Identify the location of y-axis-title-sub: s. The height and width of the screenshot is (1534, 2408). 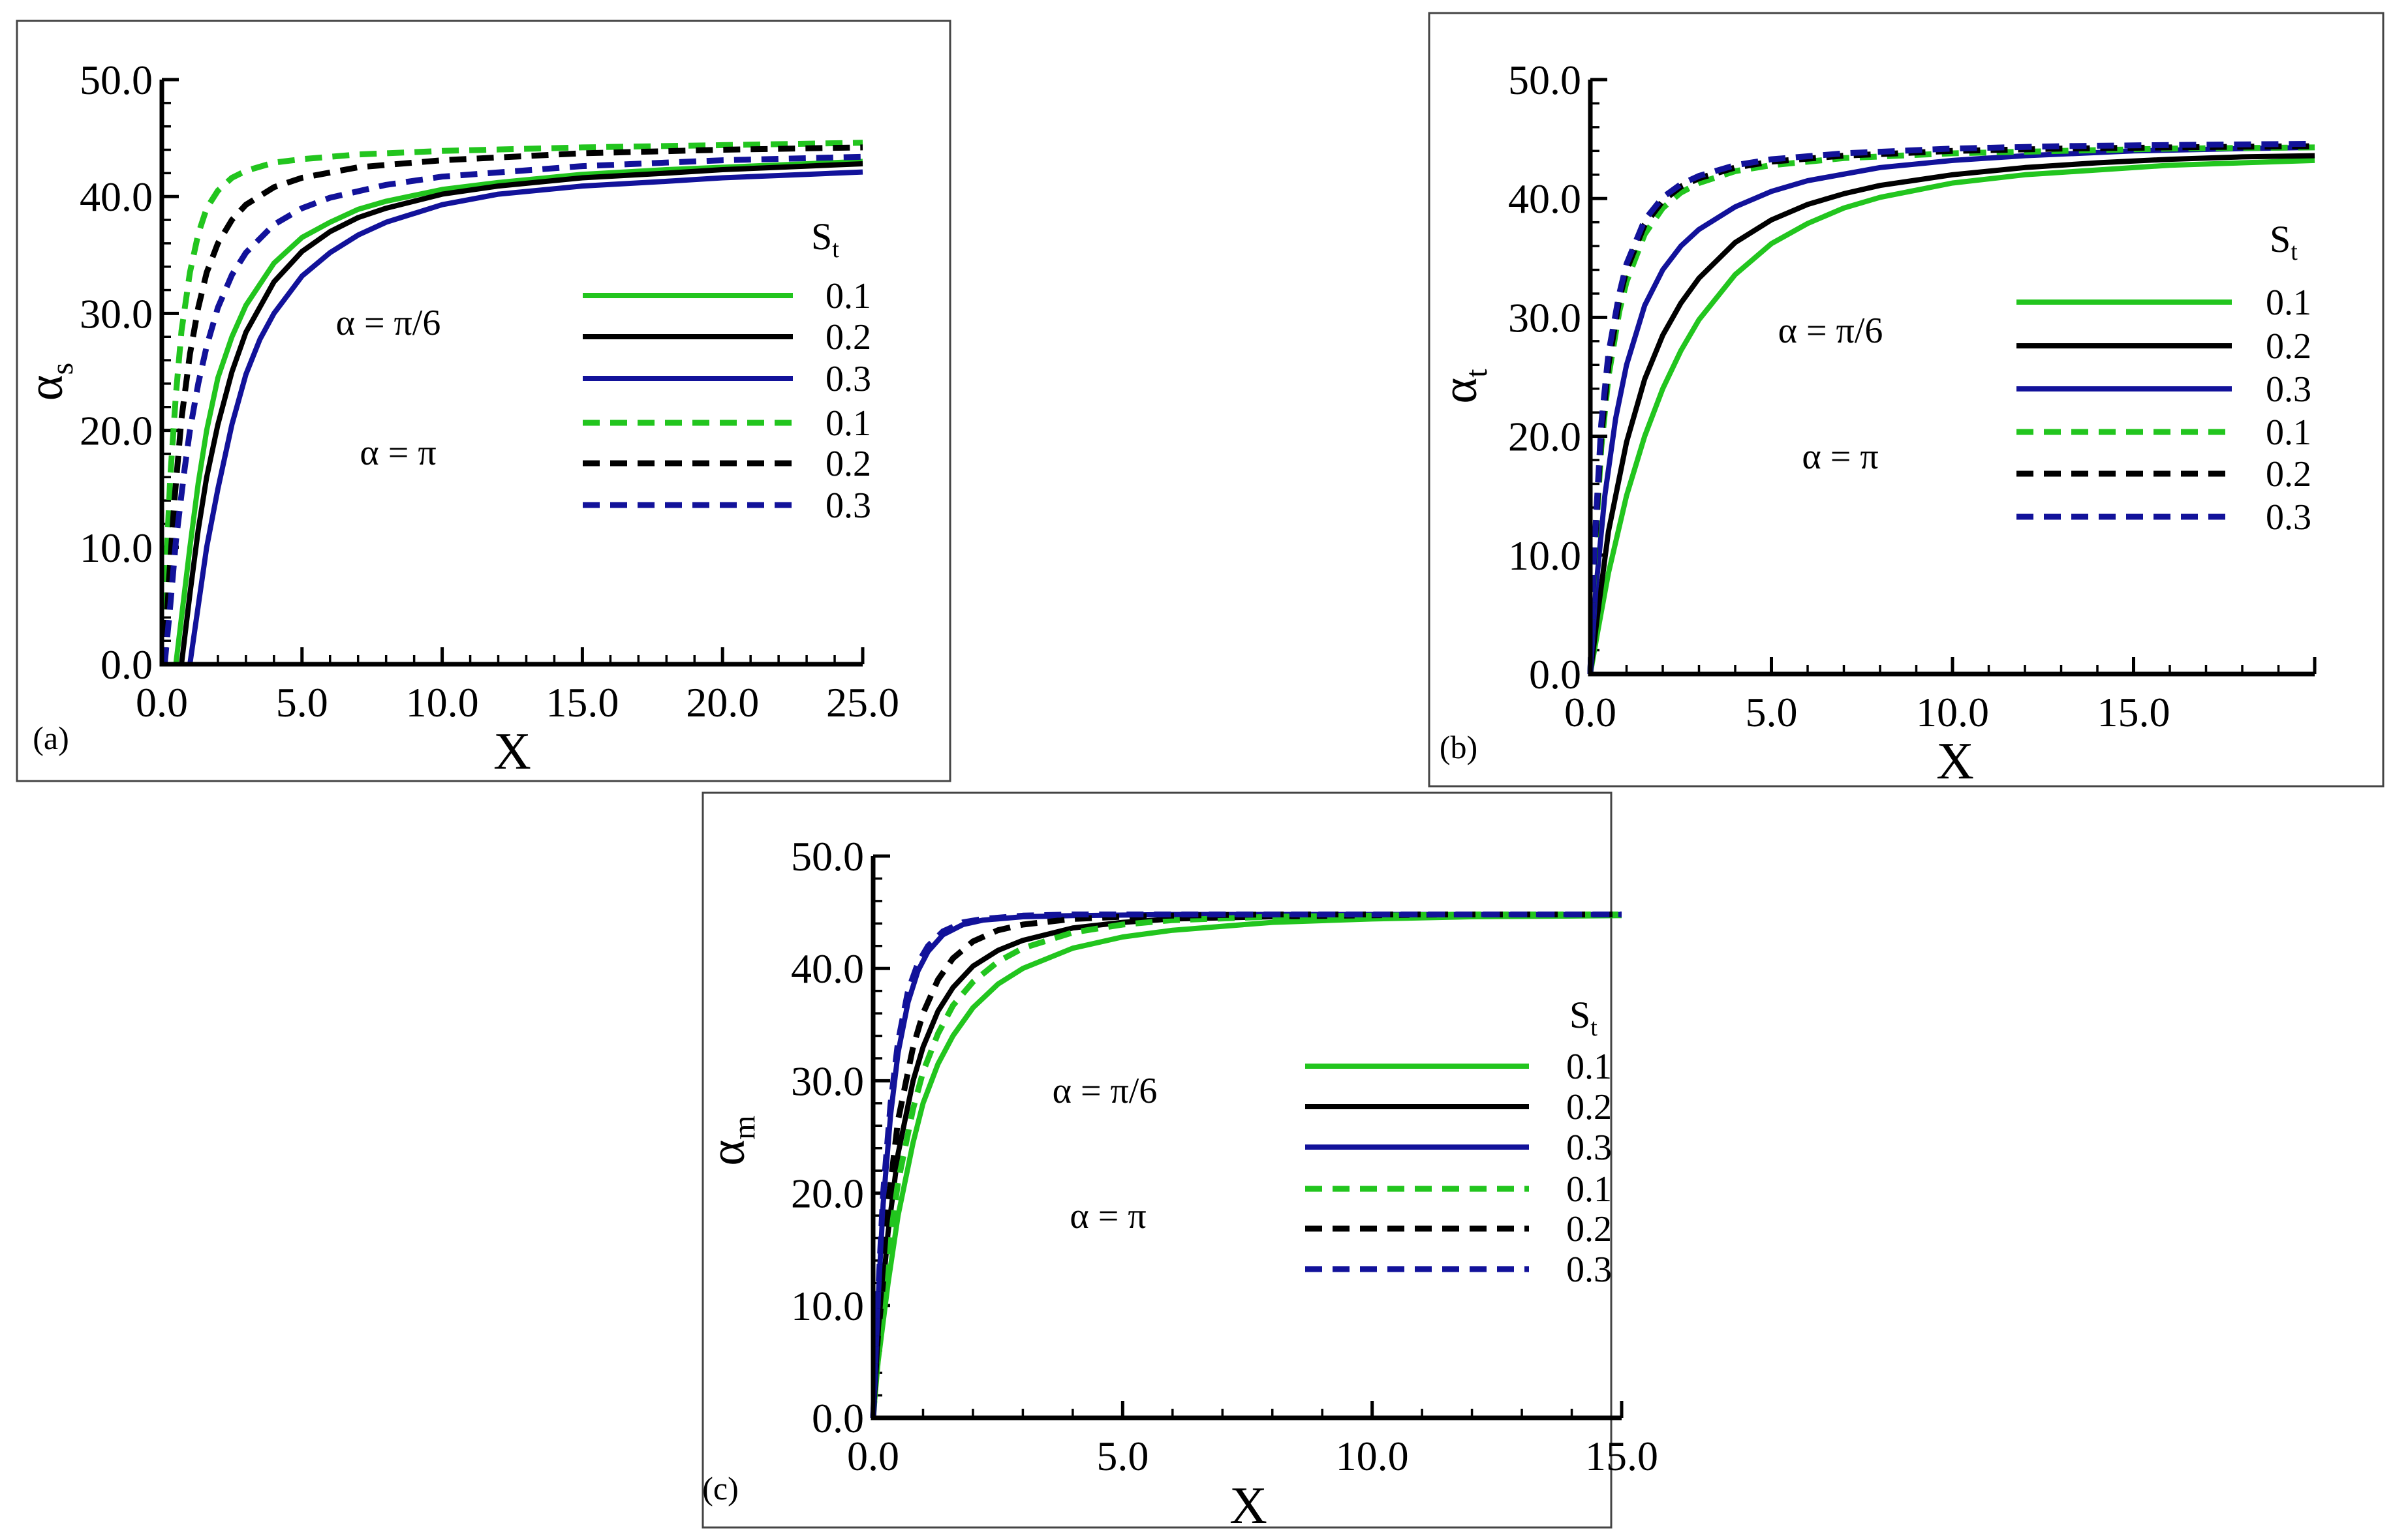
(62, 369).